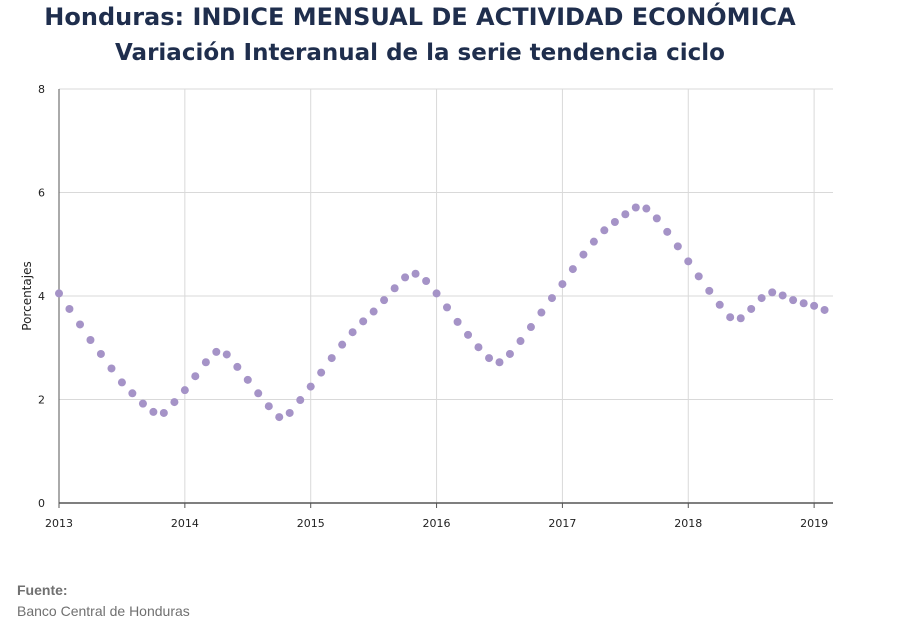  What do you see at coordinates (41, 193) in the screenshot?
I see `y-tick-label: 6` at bounding box center [41, 193].